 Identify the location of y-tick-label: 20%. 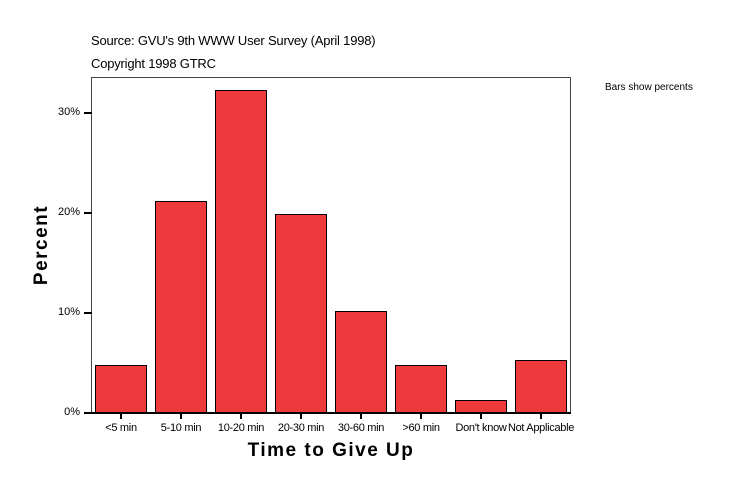
(68, 212).